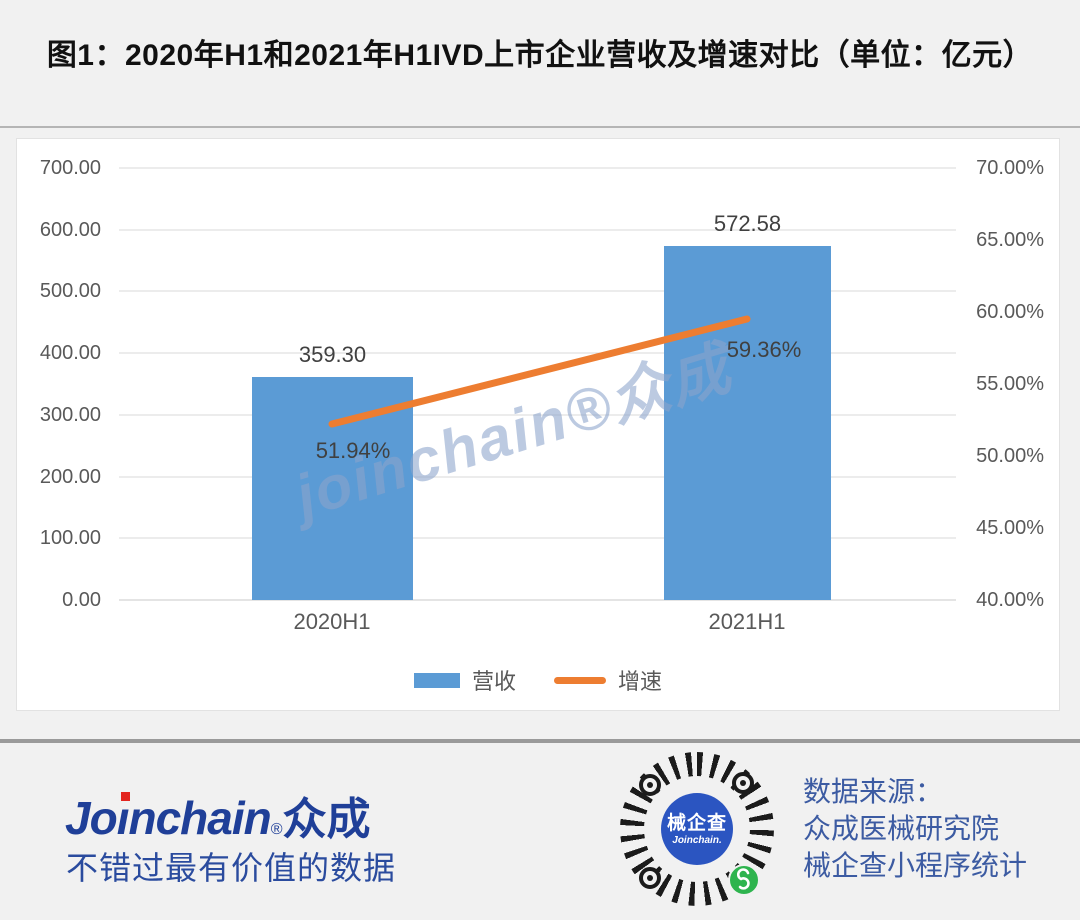 Image resolution: width=1080 pixels, height=920 pixels. What do you see at coordinates (744, 880) in the screenshot?
I see `miniprogram-icon` at bounding box center [744, 880].